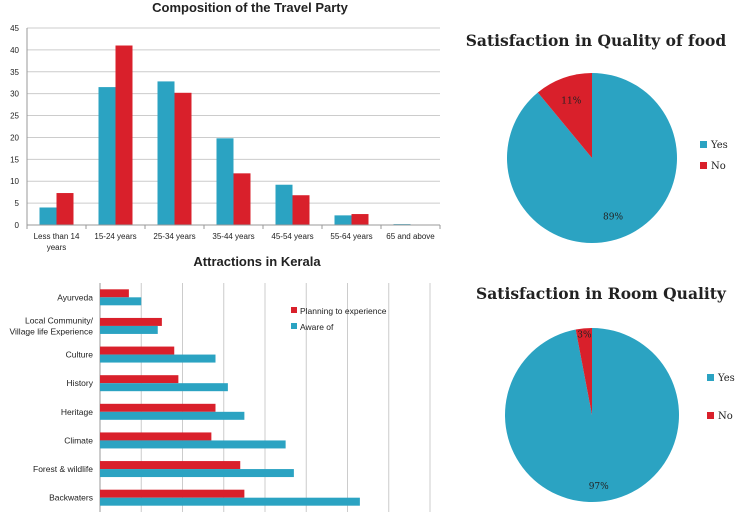 This screenshot has height=513, width=740. I want to click on x-tick-label: years, so click(57, 247).